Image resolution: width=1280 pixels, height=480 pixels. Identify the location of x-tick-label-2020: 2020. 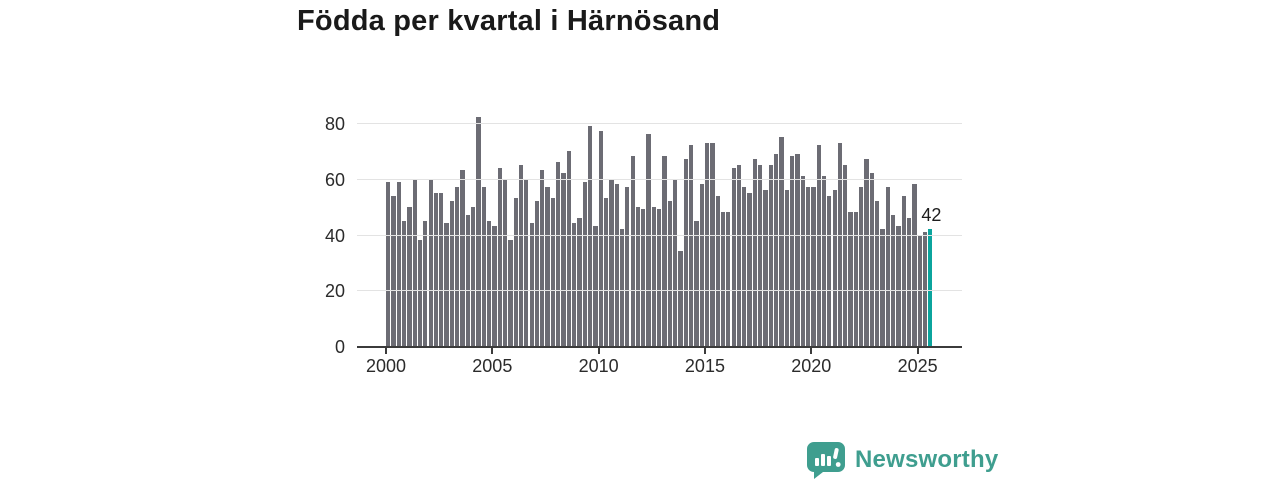
(811, 366).